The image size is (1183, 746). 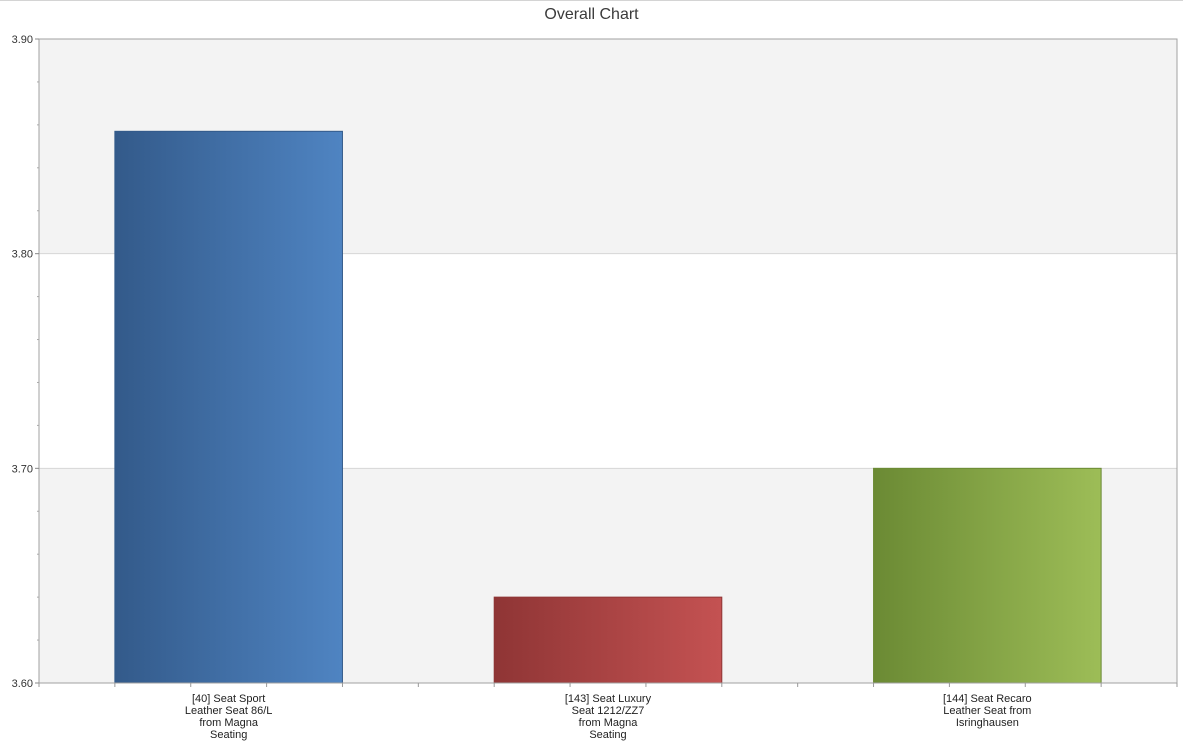 I want to click on y-axis: 3.60 3.70 3.80 3.90, so click(x=26, y=362).